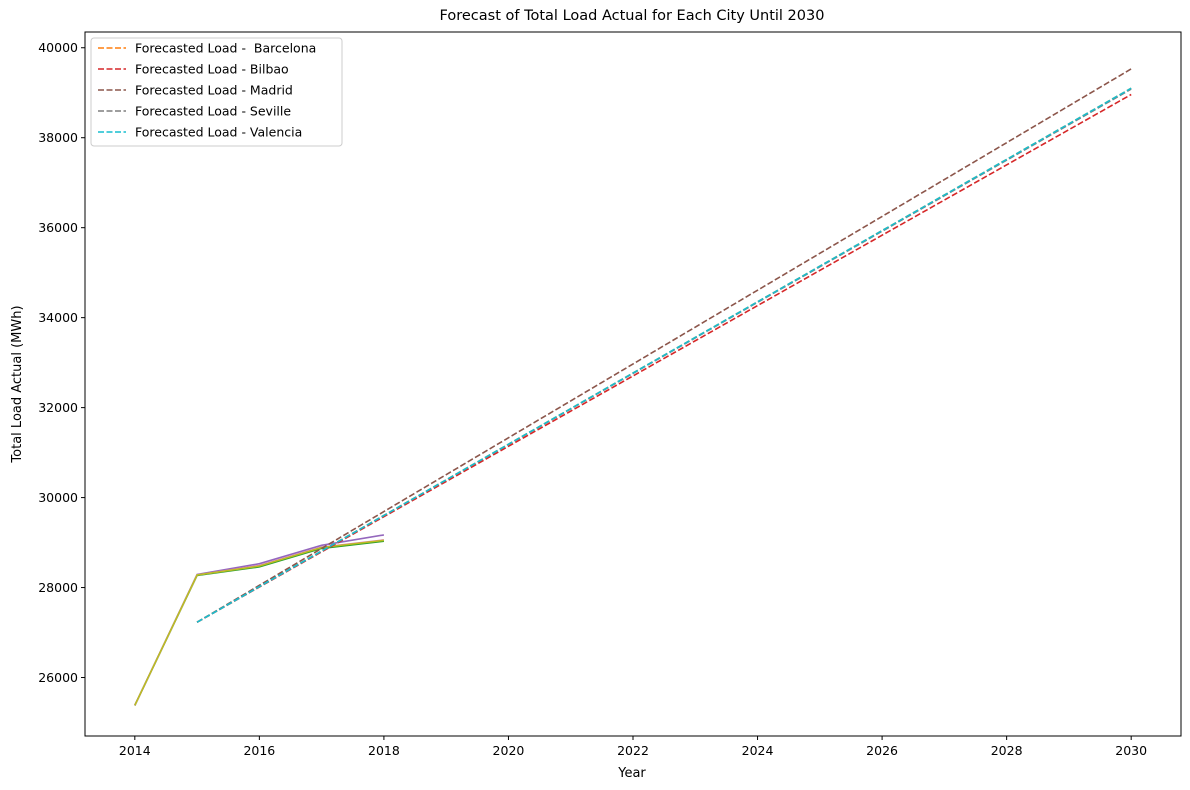 The image size is (1190, 790). I want to click on x-axis-label: Year, so click(631, 773).